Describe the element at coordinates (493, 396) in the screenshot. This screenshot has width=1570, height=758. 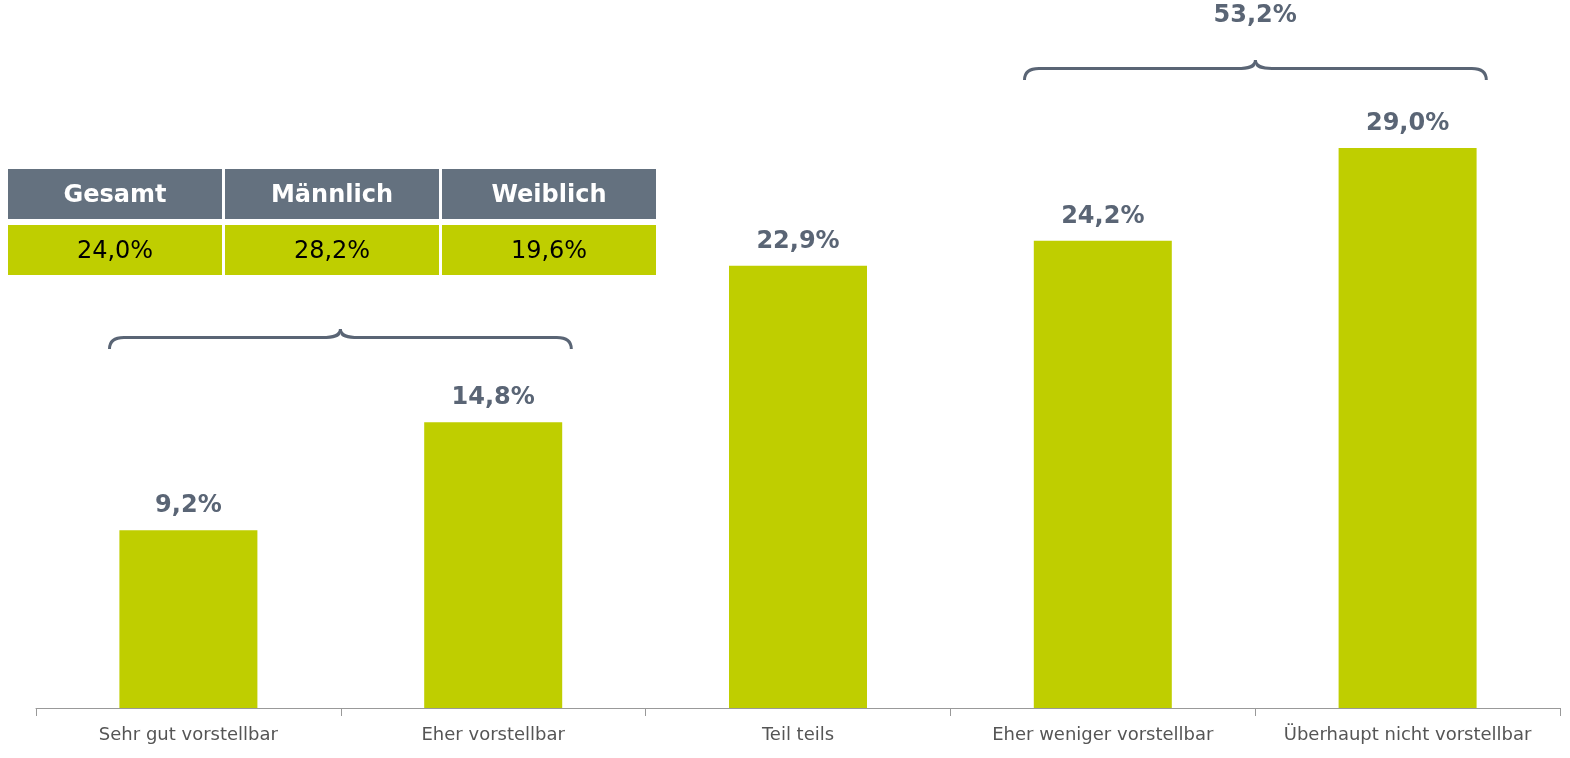
I see `data-label: 14,8%` at that location.